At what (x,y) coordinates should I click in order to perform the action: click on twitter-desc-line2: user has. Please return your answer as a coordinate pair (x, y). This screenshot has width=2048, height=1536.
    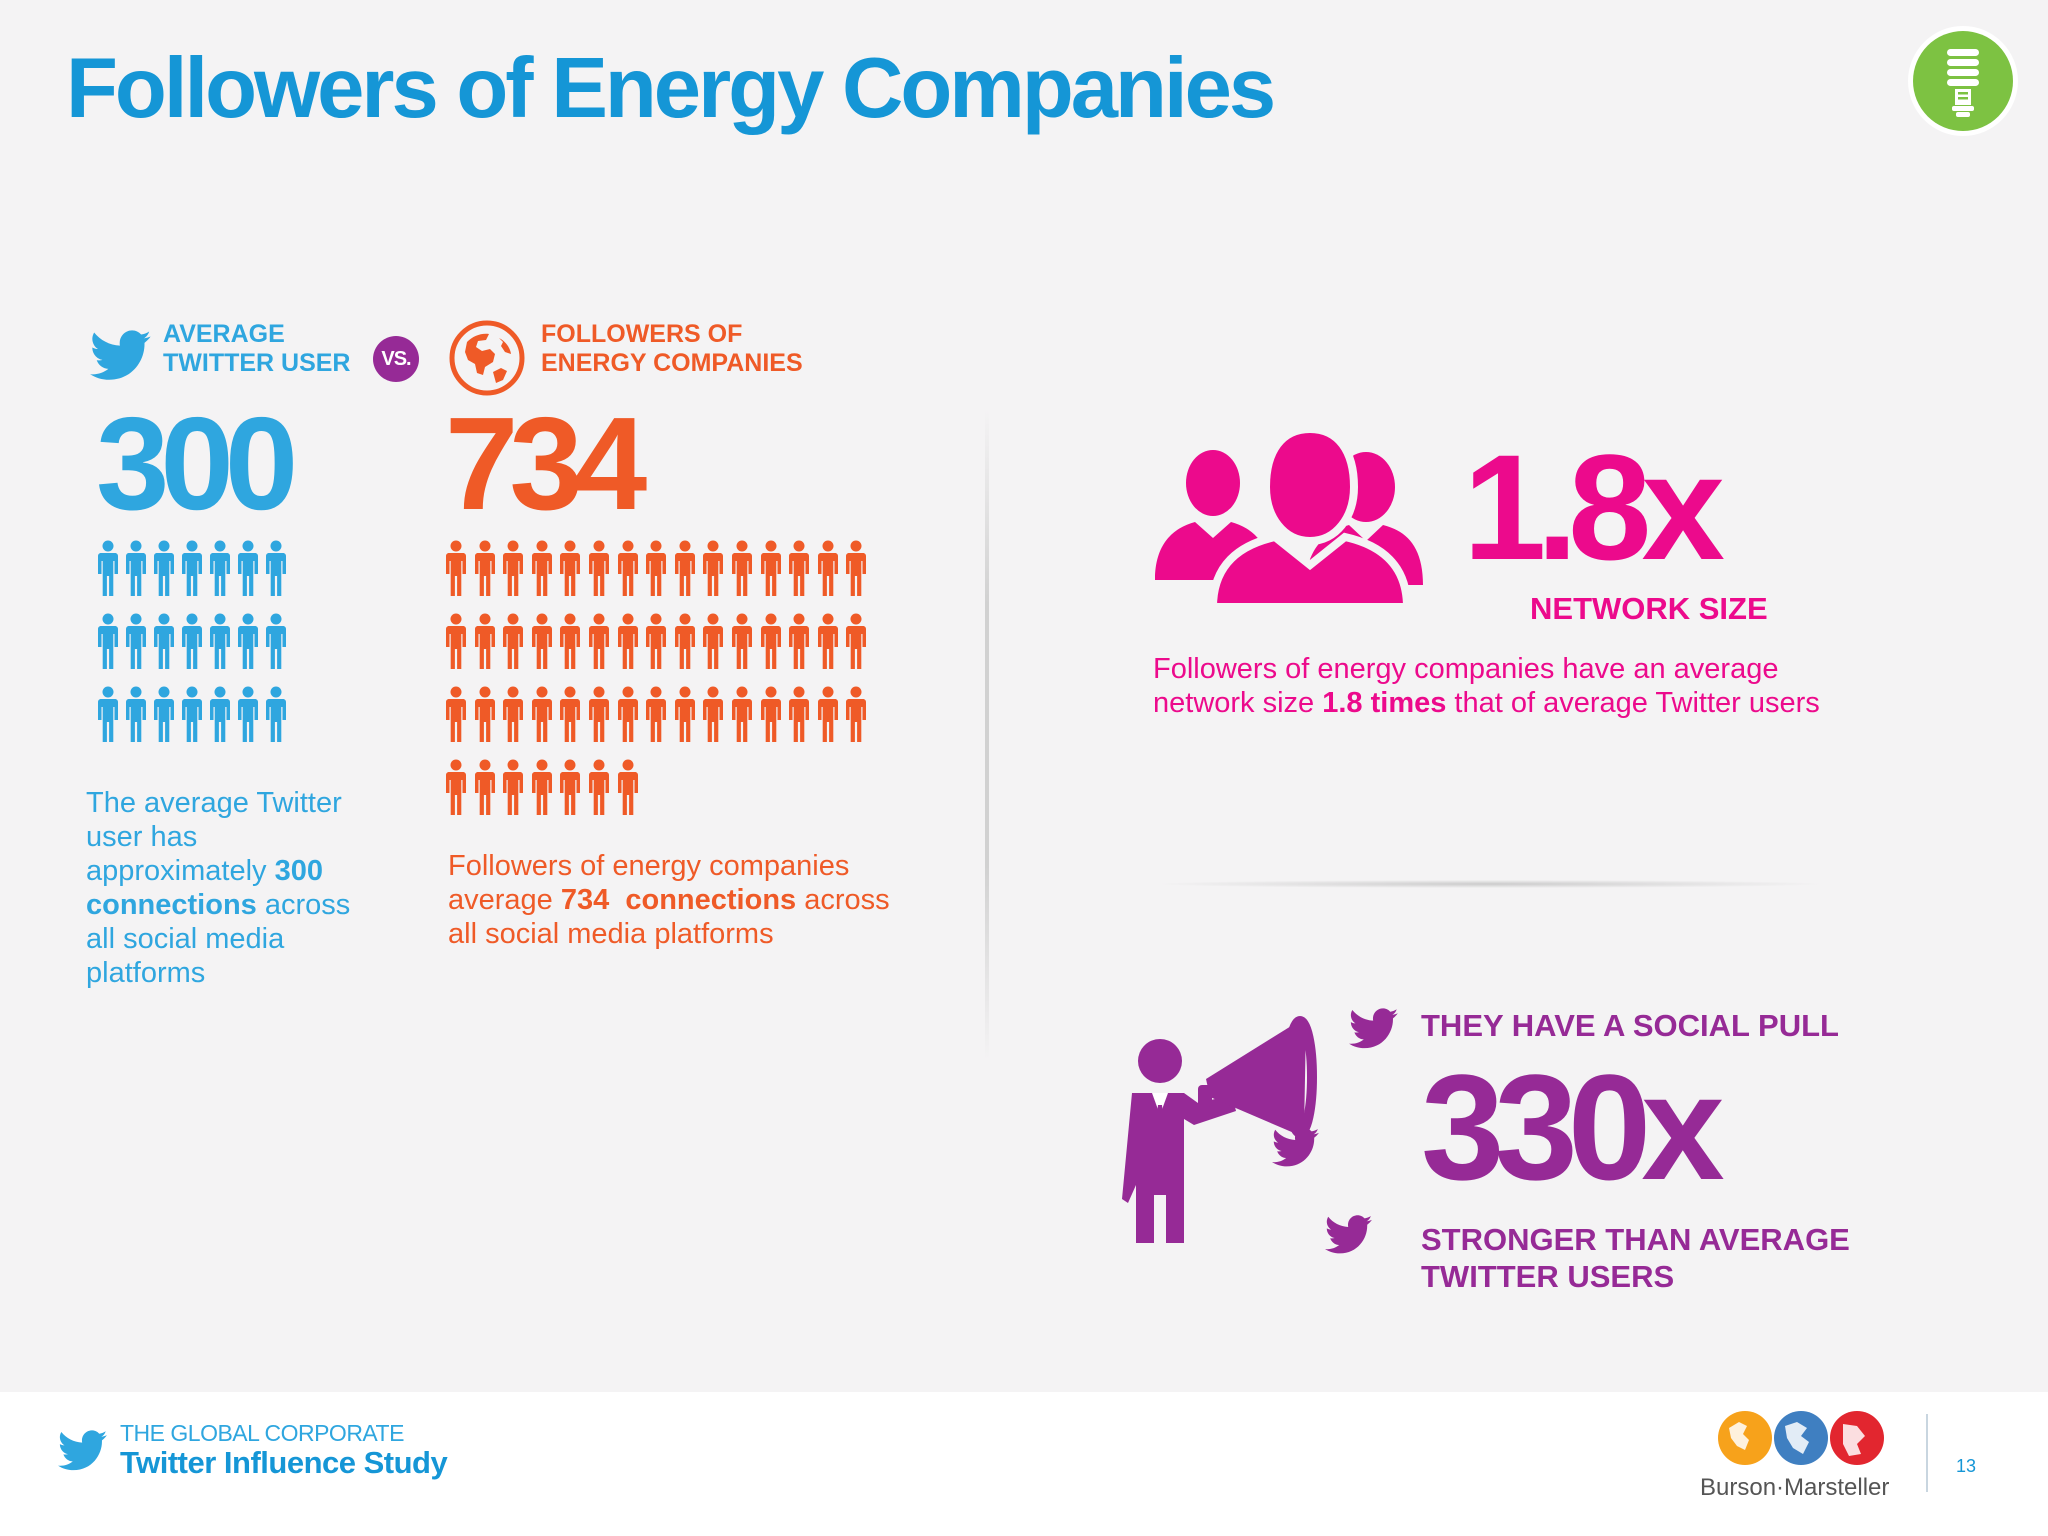
    Looking at the image, I should click on (142, 837).